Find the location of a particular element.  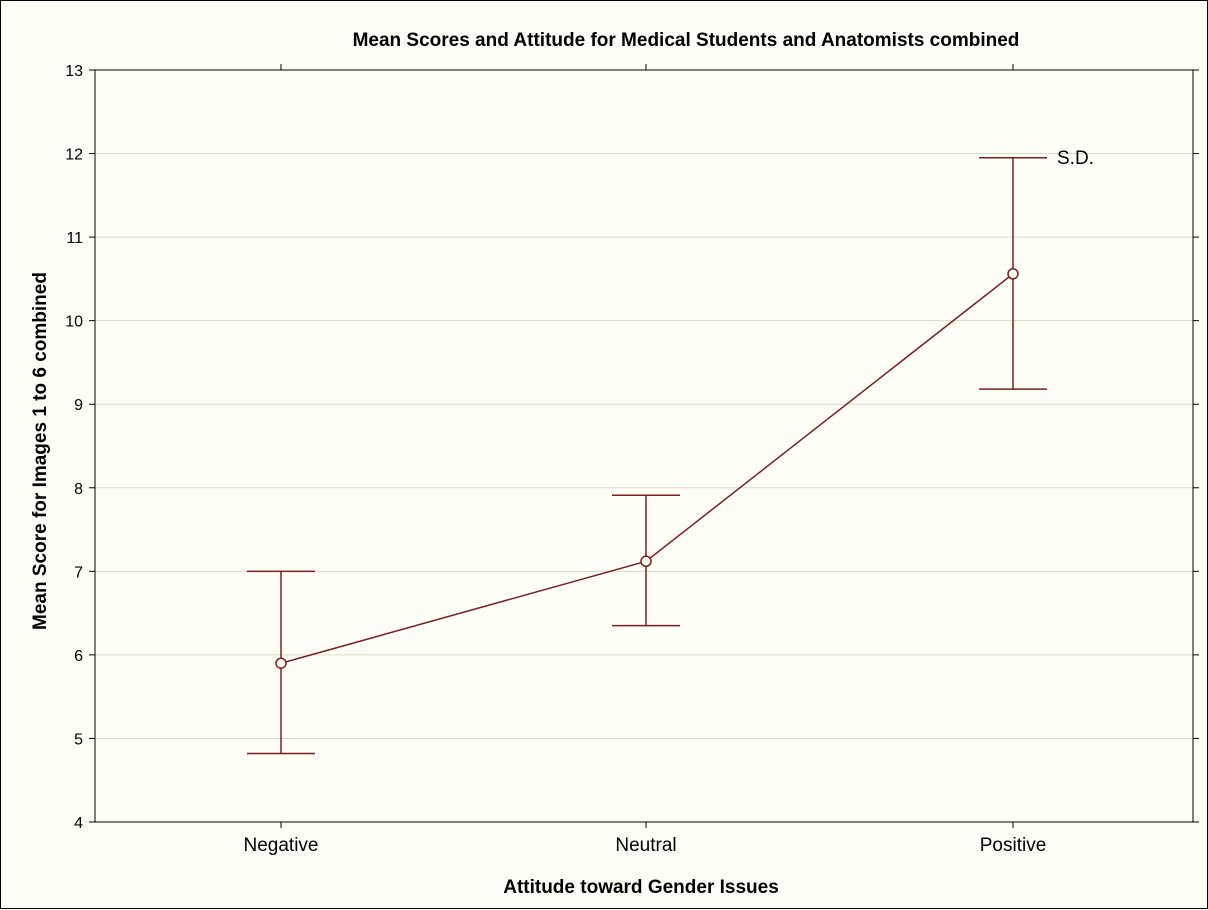

y-tick-label-8: 8 is located at coordinates (78, 489).